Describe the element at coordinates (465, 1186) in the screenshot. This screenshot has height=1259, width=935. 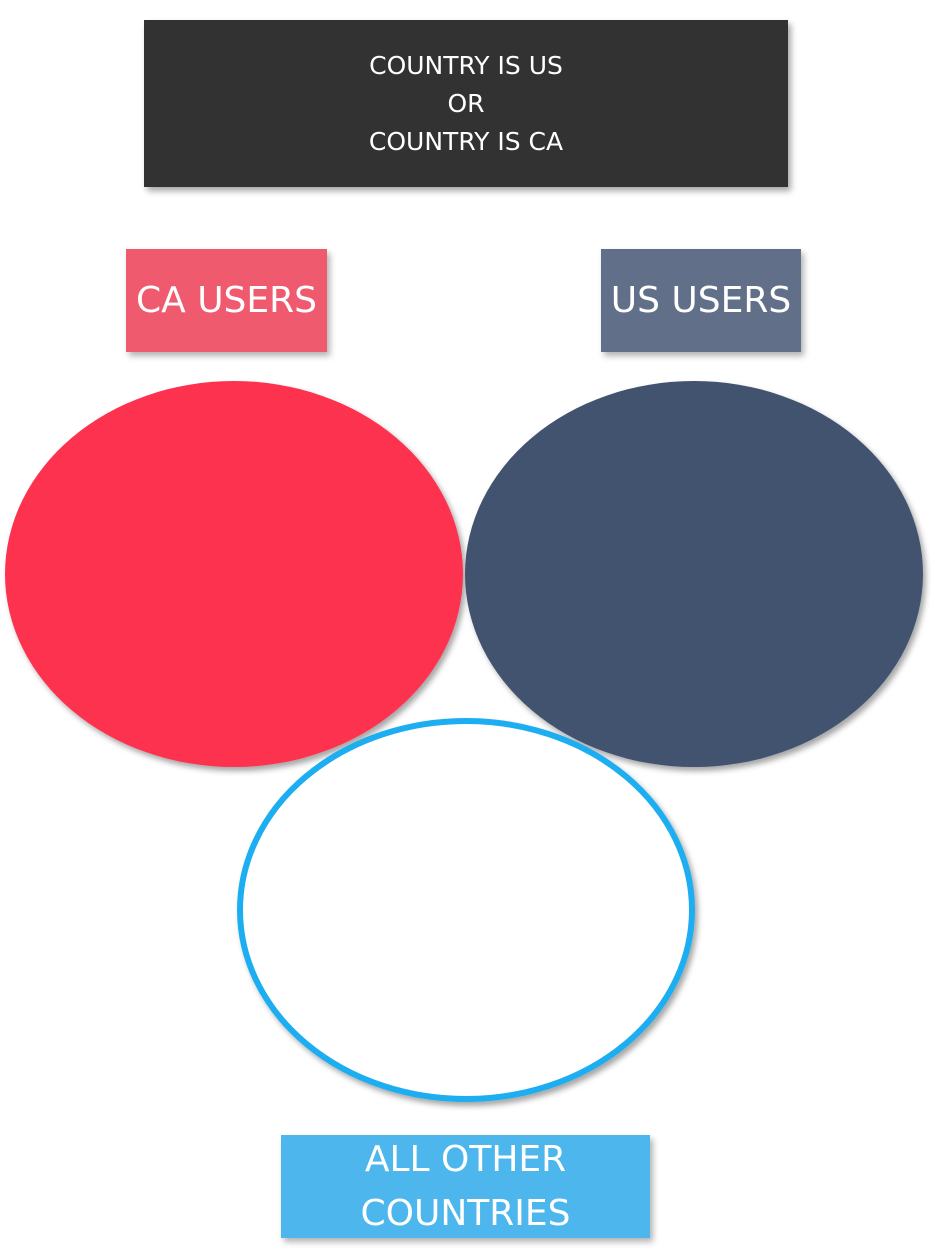
I see `other-countries-label: ALL OTHER COUNTRIES` at that location.